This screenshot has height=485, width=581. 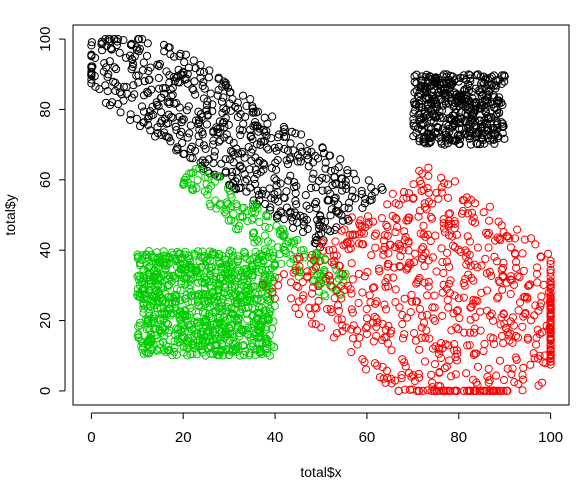 I want to click on data-point-1923, so click(x=205, y=313).